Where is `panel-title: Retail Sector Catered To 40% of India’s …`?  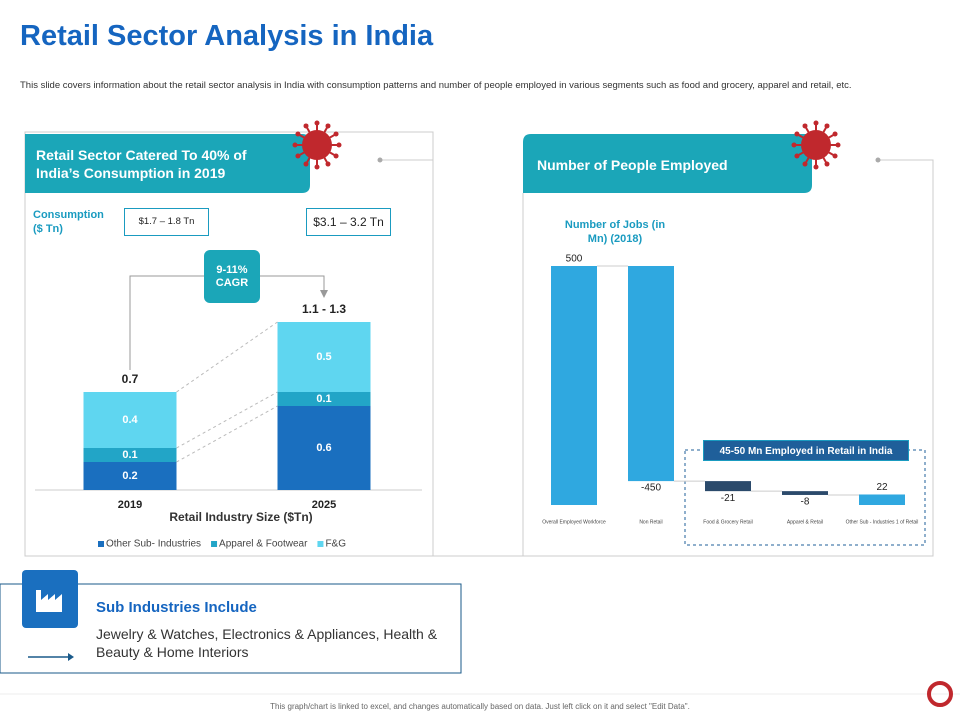 panel-title: Retail Sector Catered To 40% of India’s … is located at coordinates (141, 164).